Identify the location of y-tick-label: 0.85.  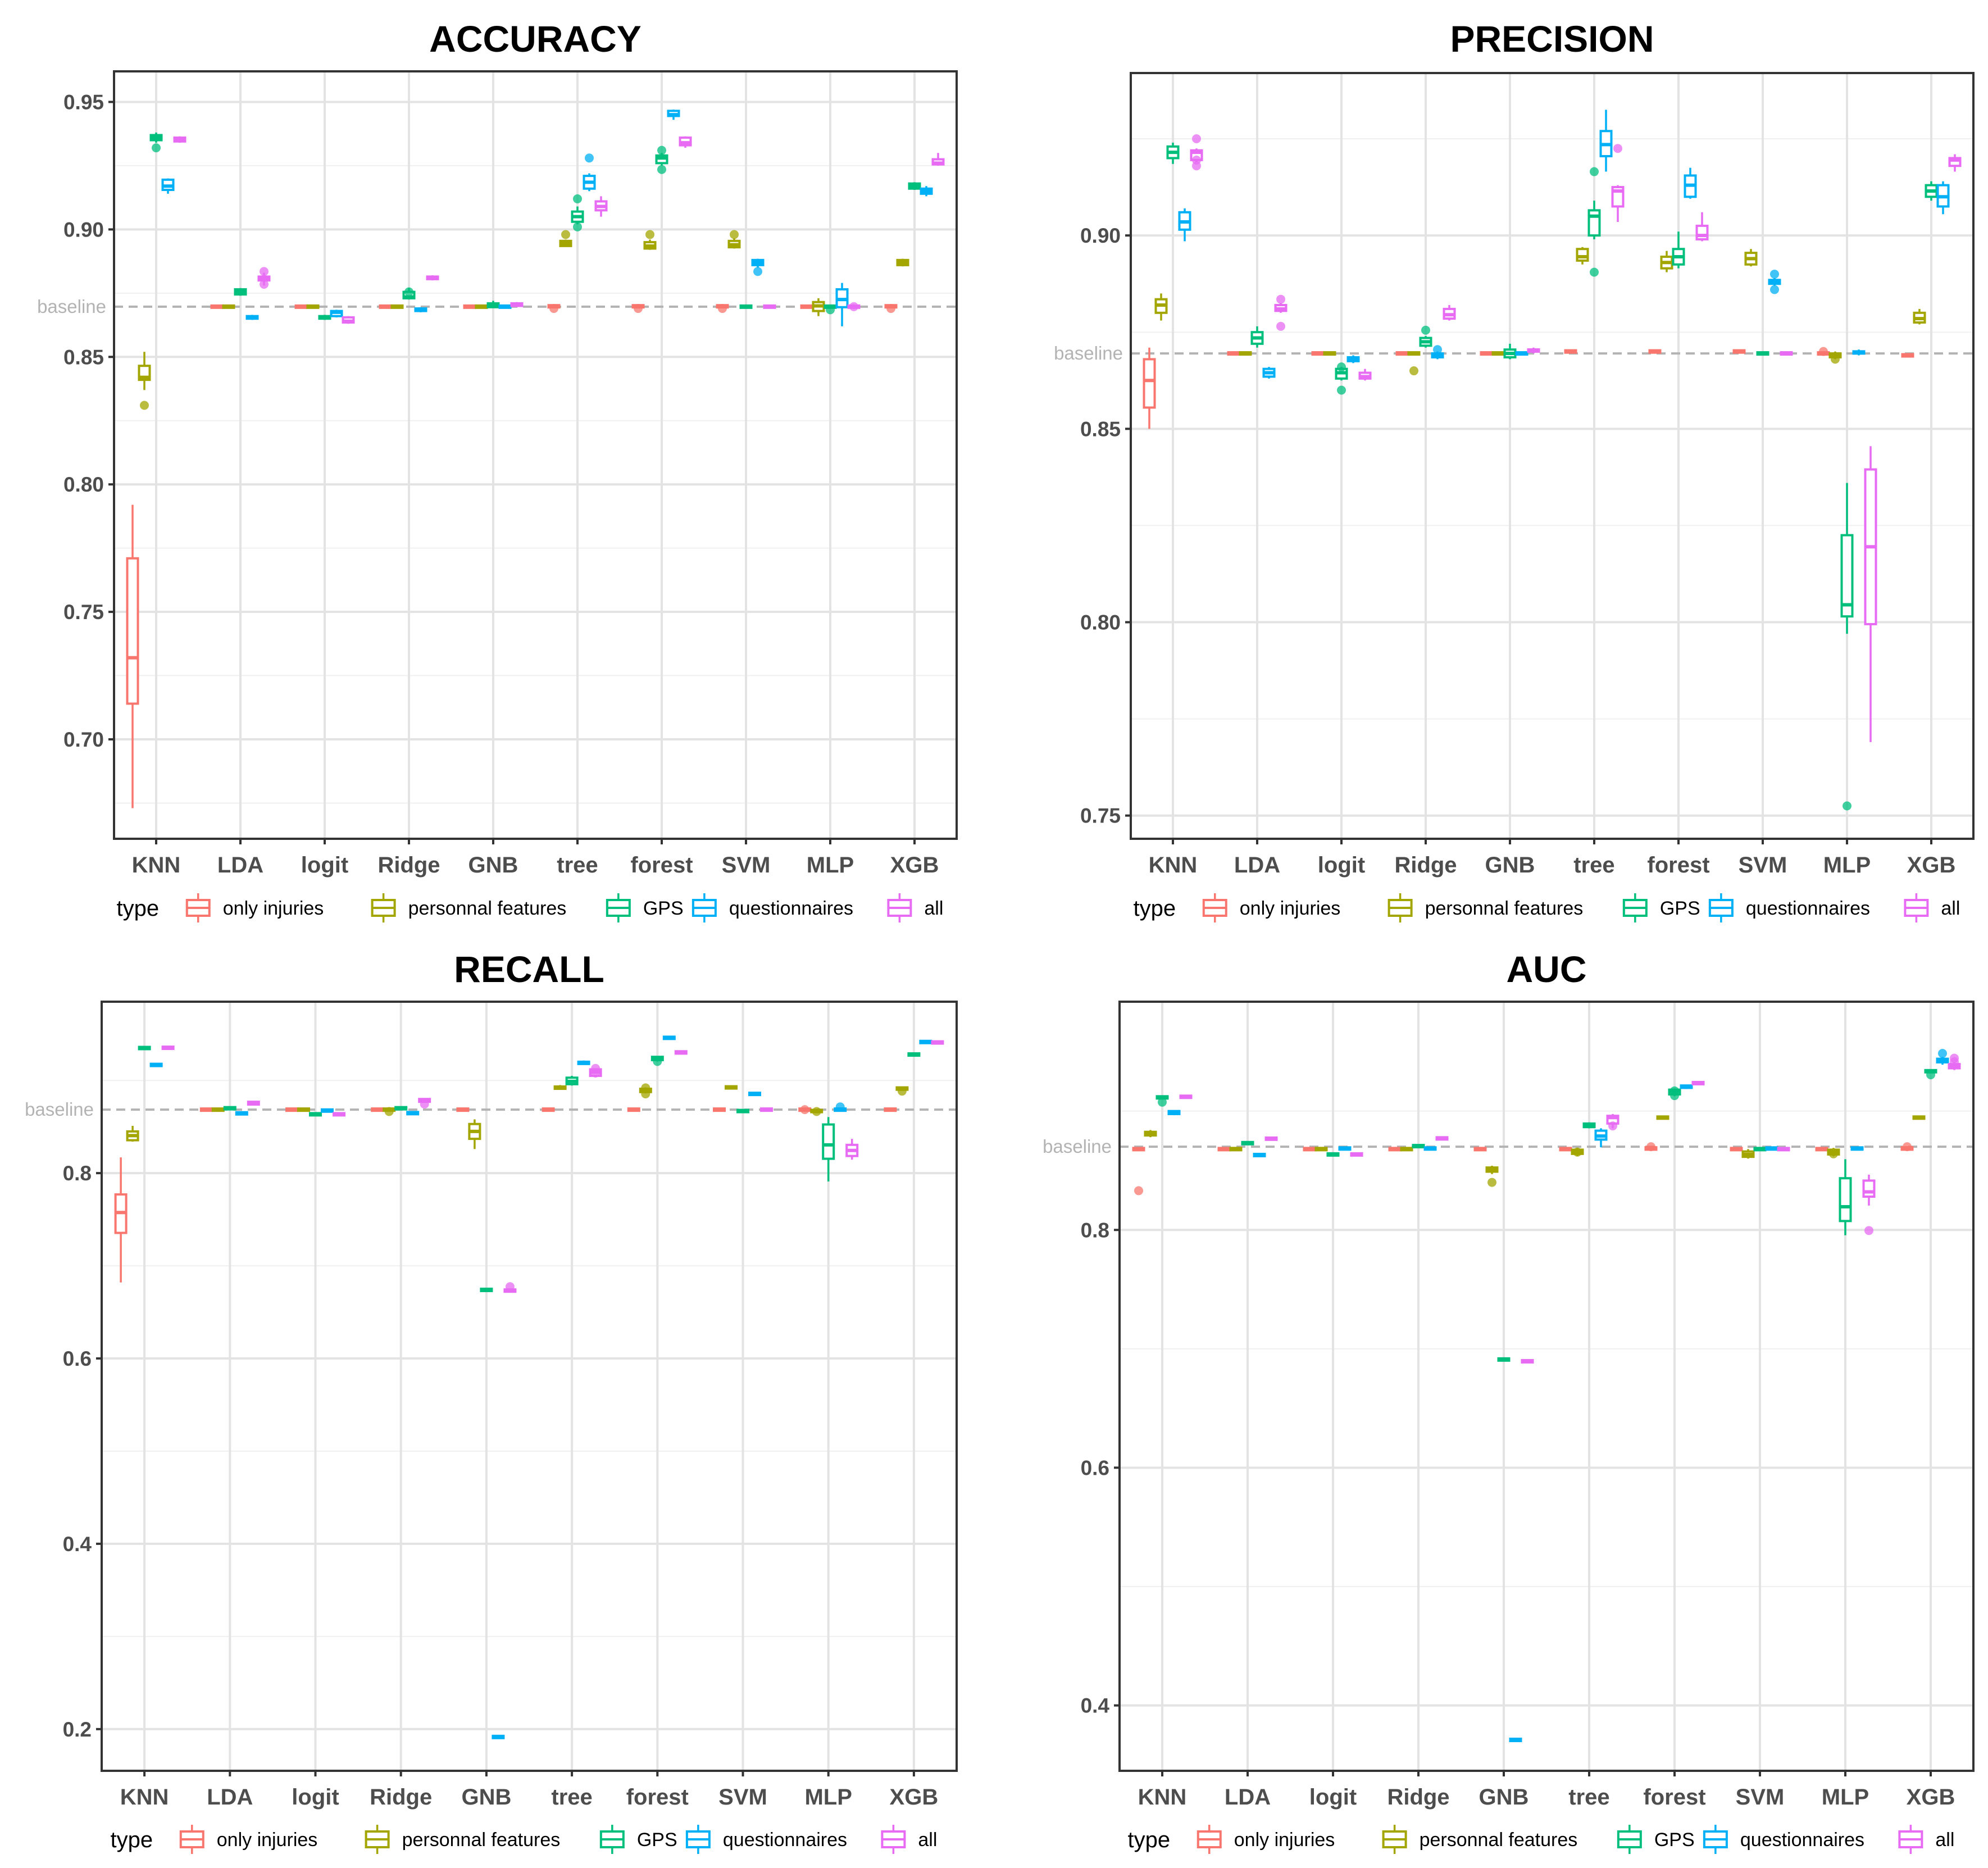
(83, 357).